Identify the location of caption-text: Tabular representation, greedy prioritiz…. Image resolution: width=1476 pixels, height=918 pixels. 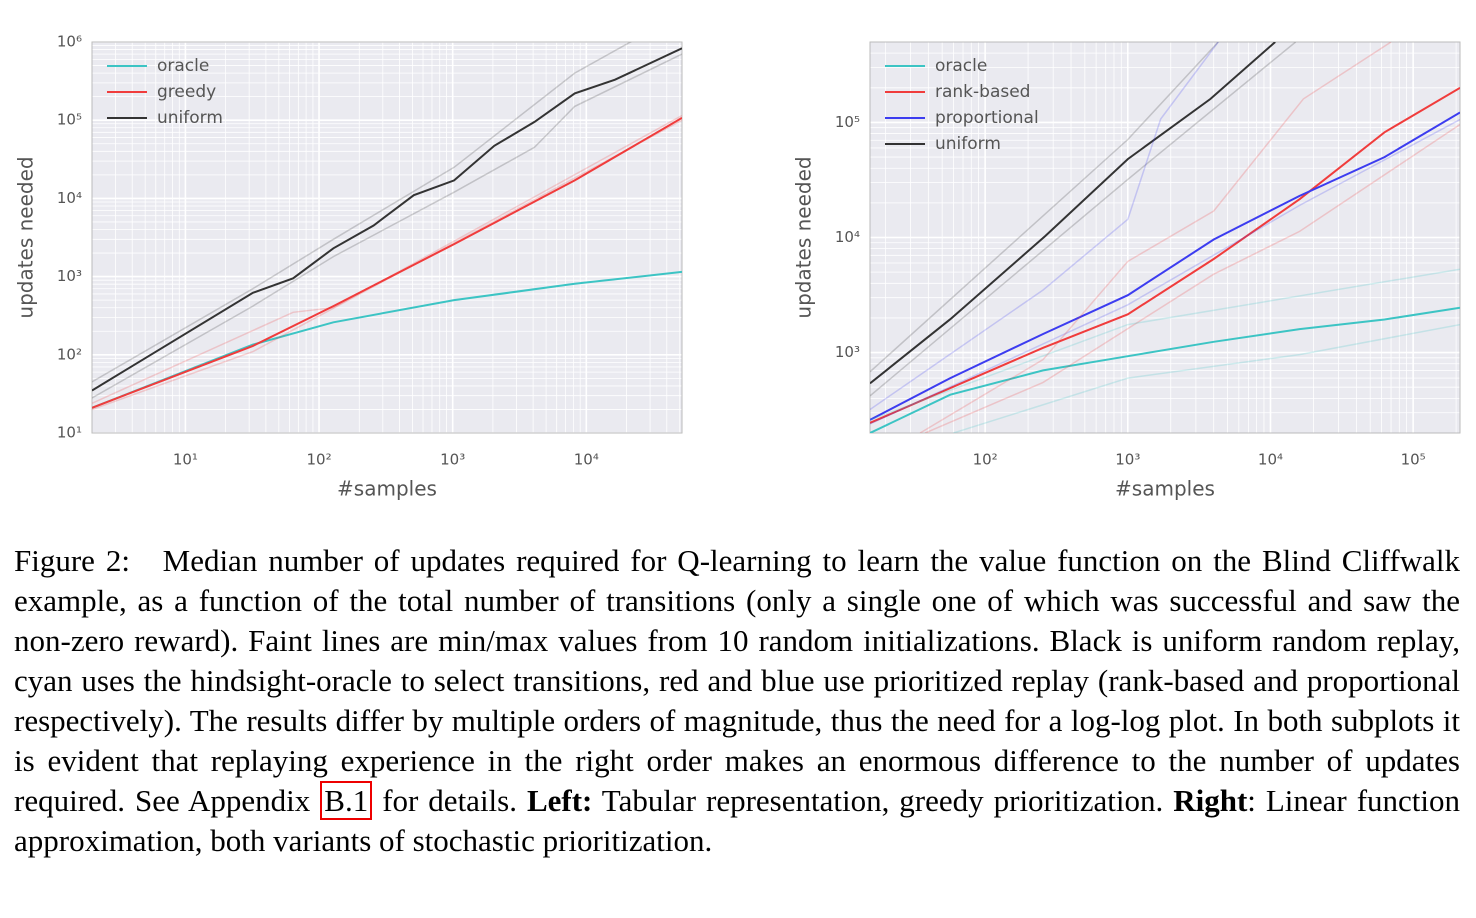
(882, 800).